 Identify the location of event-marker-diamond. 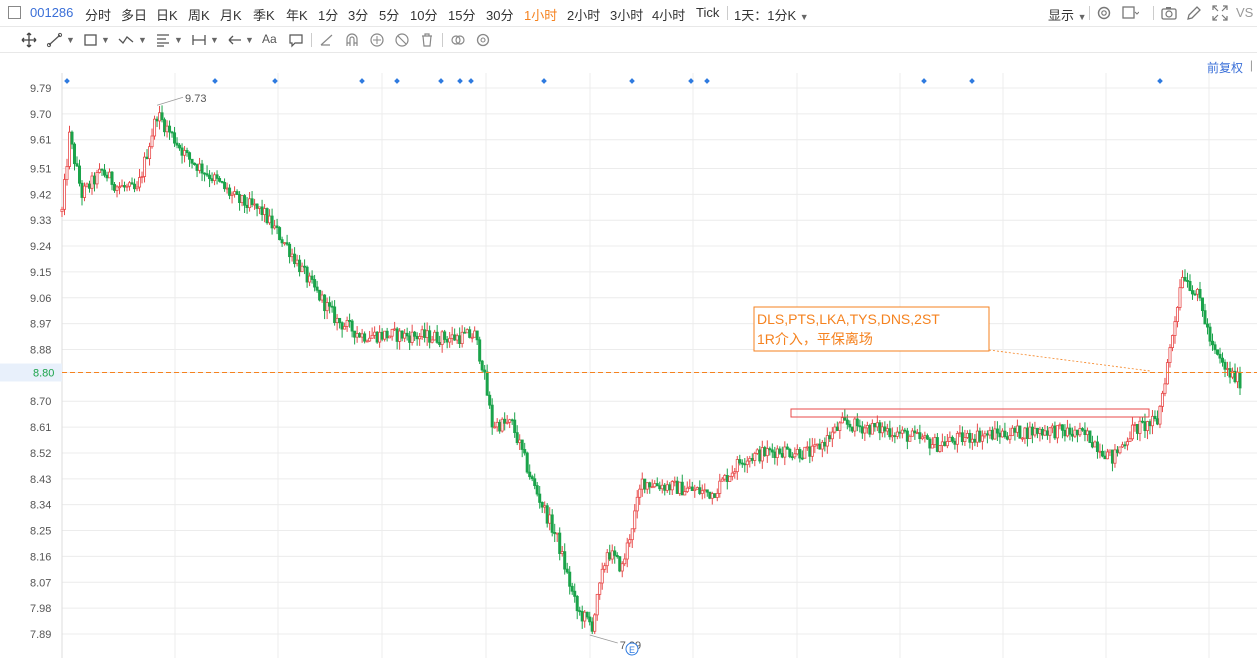
(362, 81).